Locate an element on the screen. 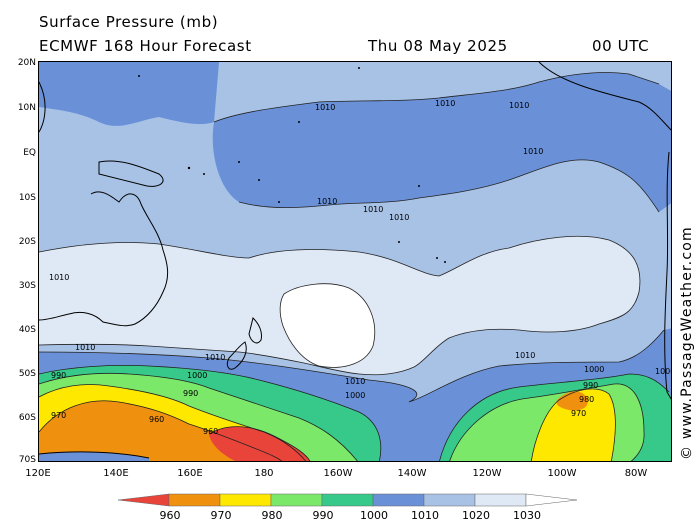 The width and height of the screenshot is (700, 525). lon-label-160e: 160E is located at coordinates (190, 473).